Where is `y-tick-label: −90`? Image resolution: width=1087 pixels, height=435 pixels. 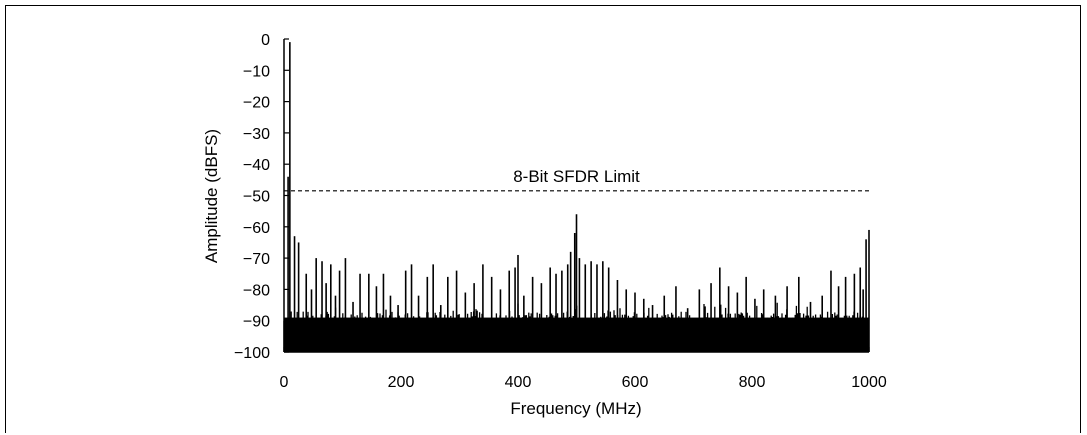 y-tick-label: −90 is located at coordinates (256, 322).